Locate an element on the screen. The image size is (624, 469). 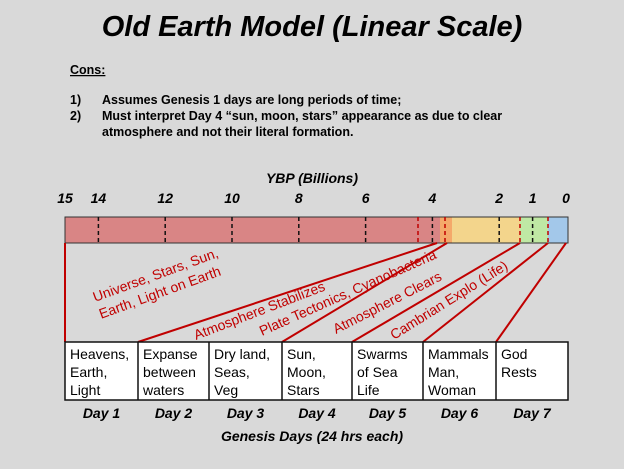
tick-label: 2 is located at coordinates (498, 198).